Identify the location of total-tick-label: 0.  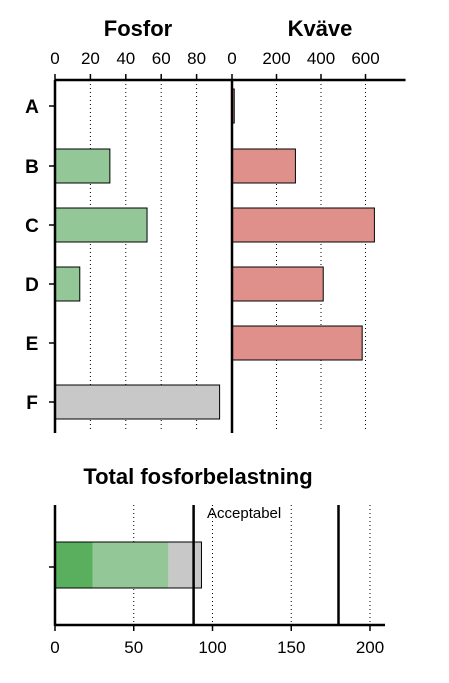
(54, 647).